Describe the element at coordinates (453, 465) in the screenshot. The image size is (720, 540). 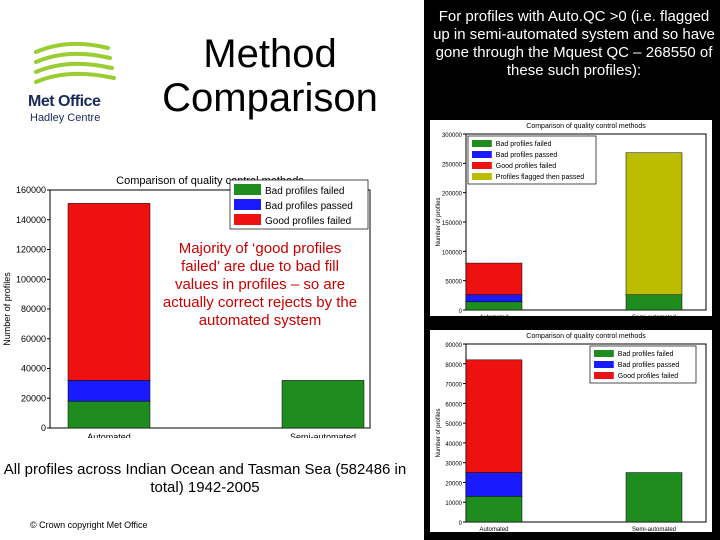
I see `y-tick-label: 30000` at that location.